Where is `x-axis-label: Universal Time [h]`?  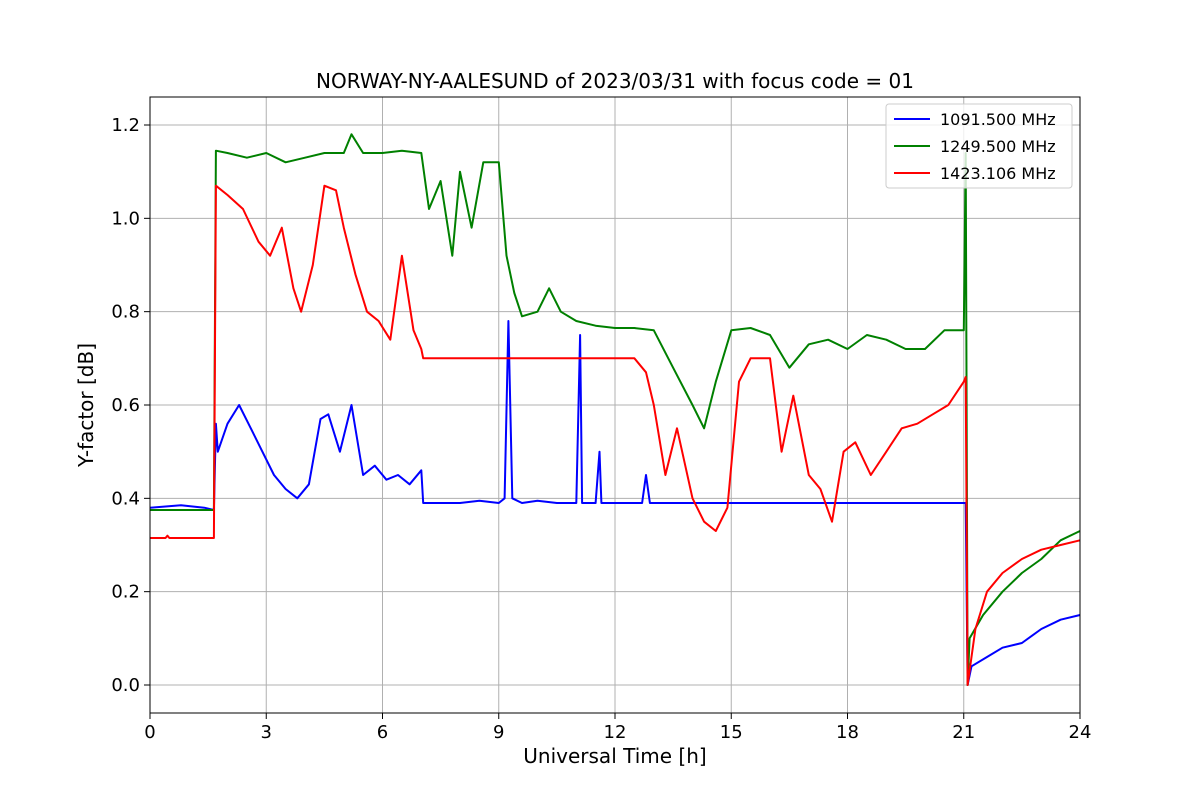
x-axis-label: Universal Time [h] is located at coordinates (614, 756).